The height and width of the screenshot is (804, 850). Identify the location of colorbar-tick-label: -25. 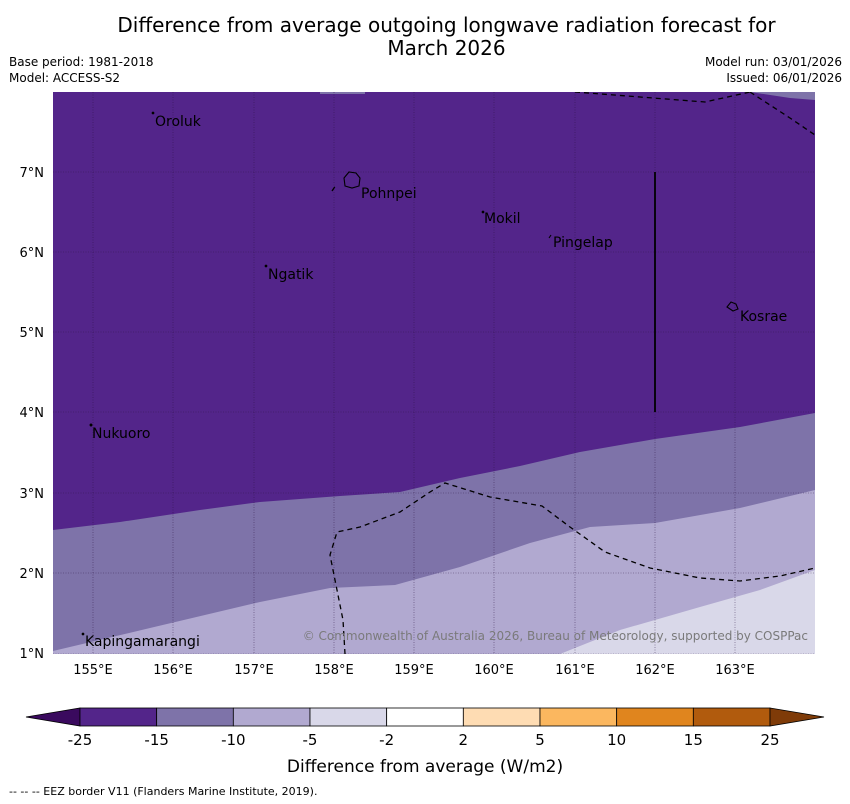
(80, 740).